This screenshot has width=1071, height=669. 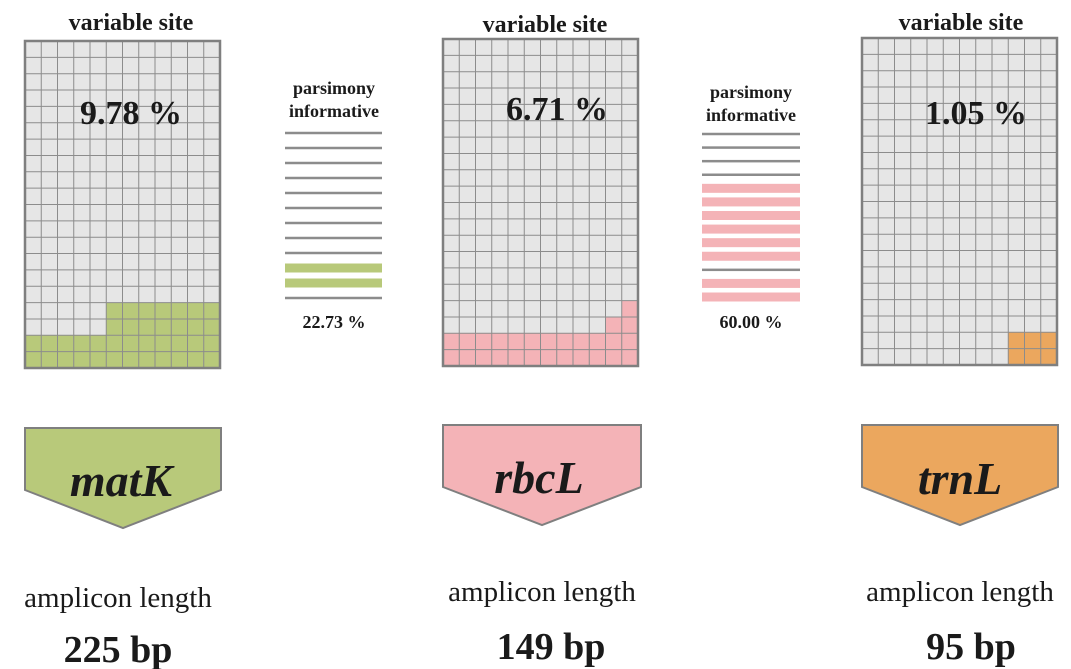 I want to click on gene-label: trnL, so click(x=960, y=478).